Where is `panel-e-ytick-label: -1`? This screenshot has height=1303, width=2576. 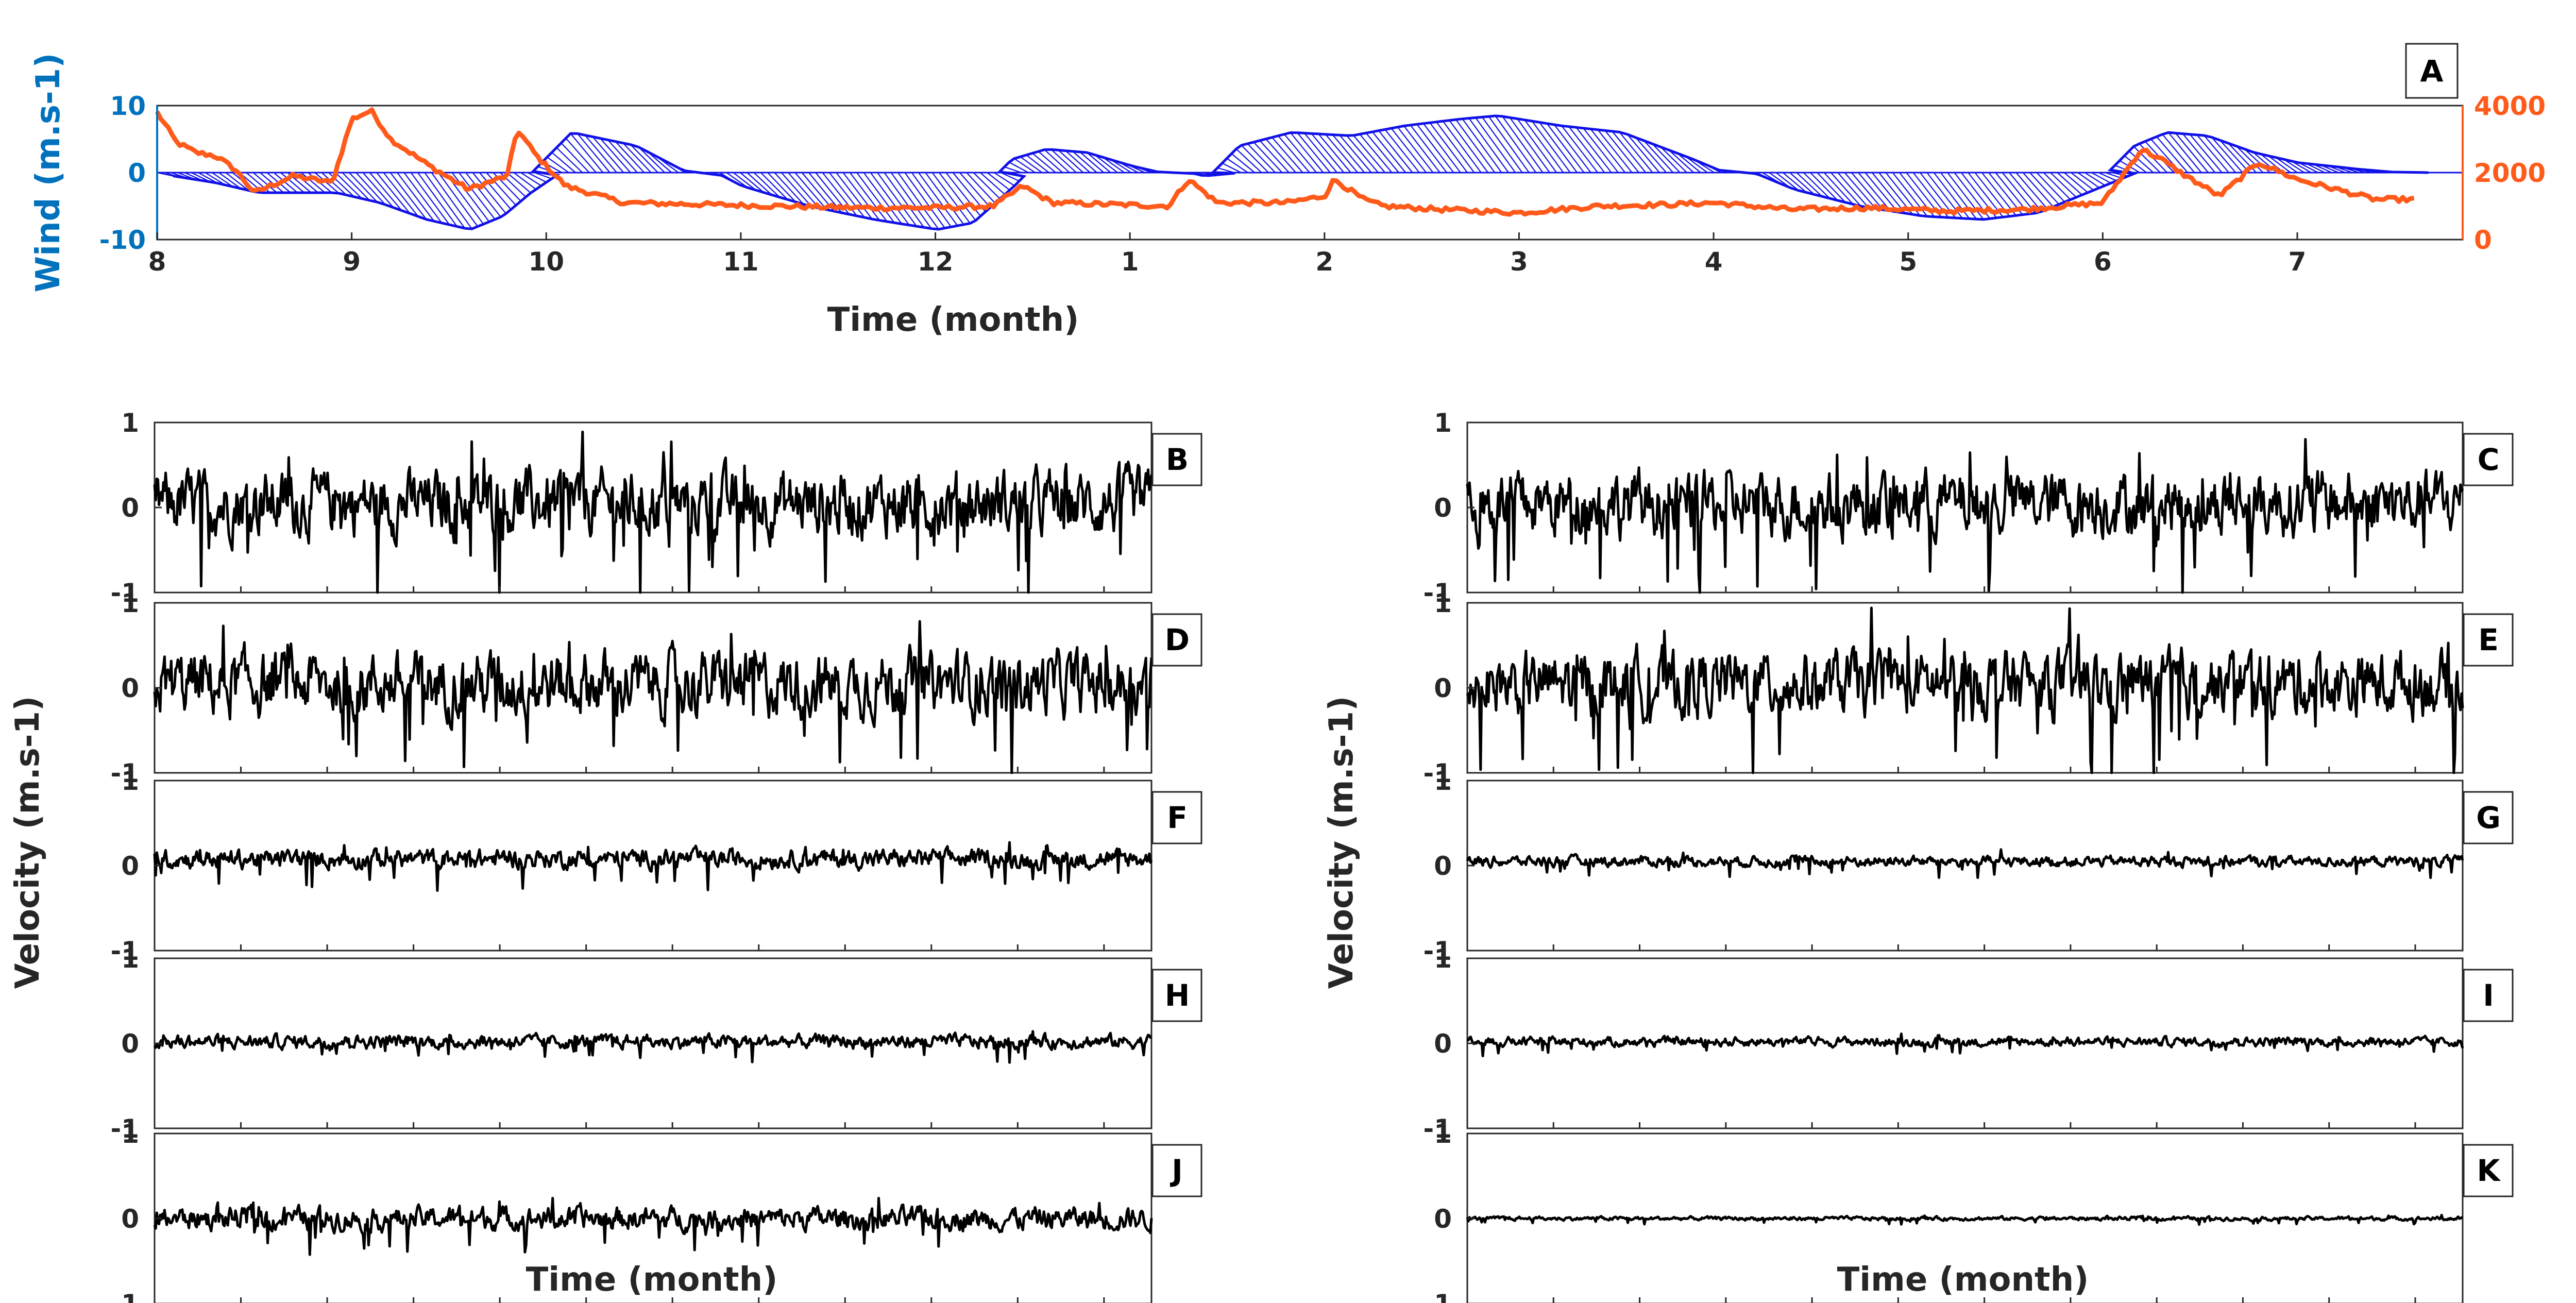
panel-e-ytick-label: -1 is located at coordinates (1437, 773).